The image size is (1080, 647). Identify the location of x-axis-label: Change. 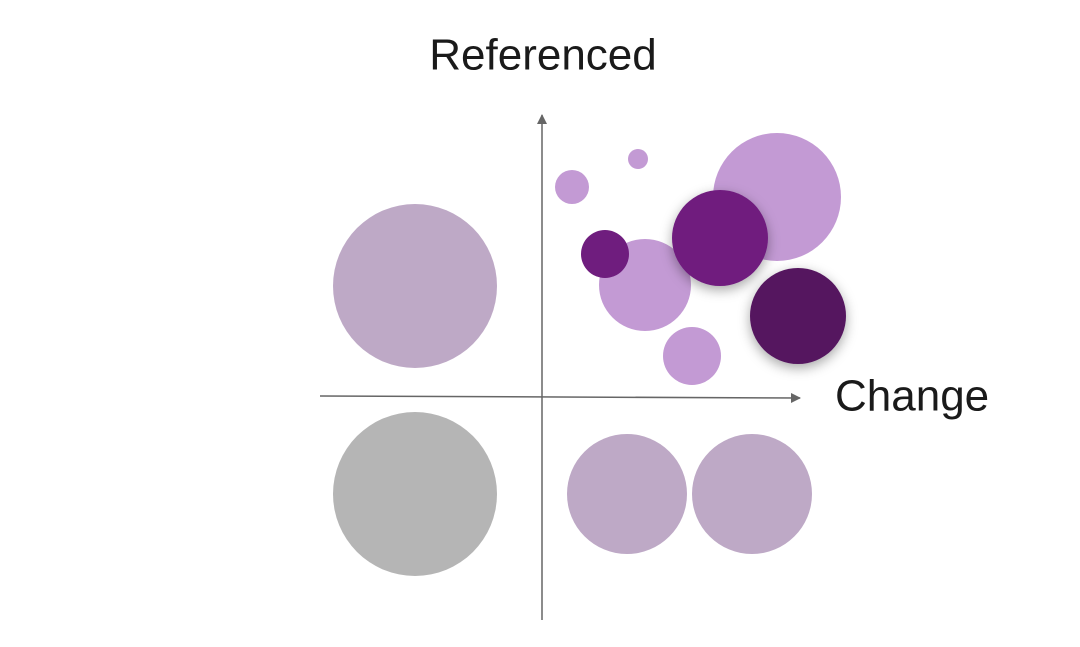
(912, 396).